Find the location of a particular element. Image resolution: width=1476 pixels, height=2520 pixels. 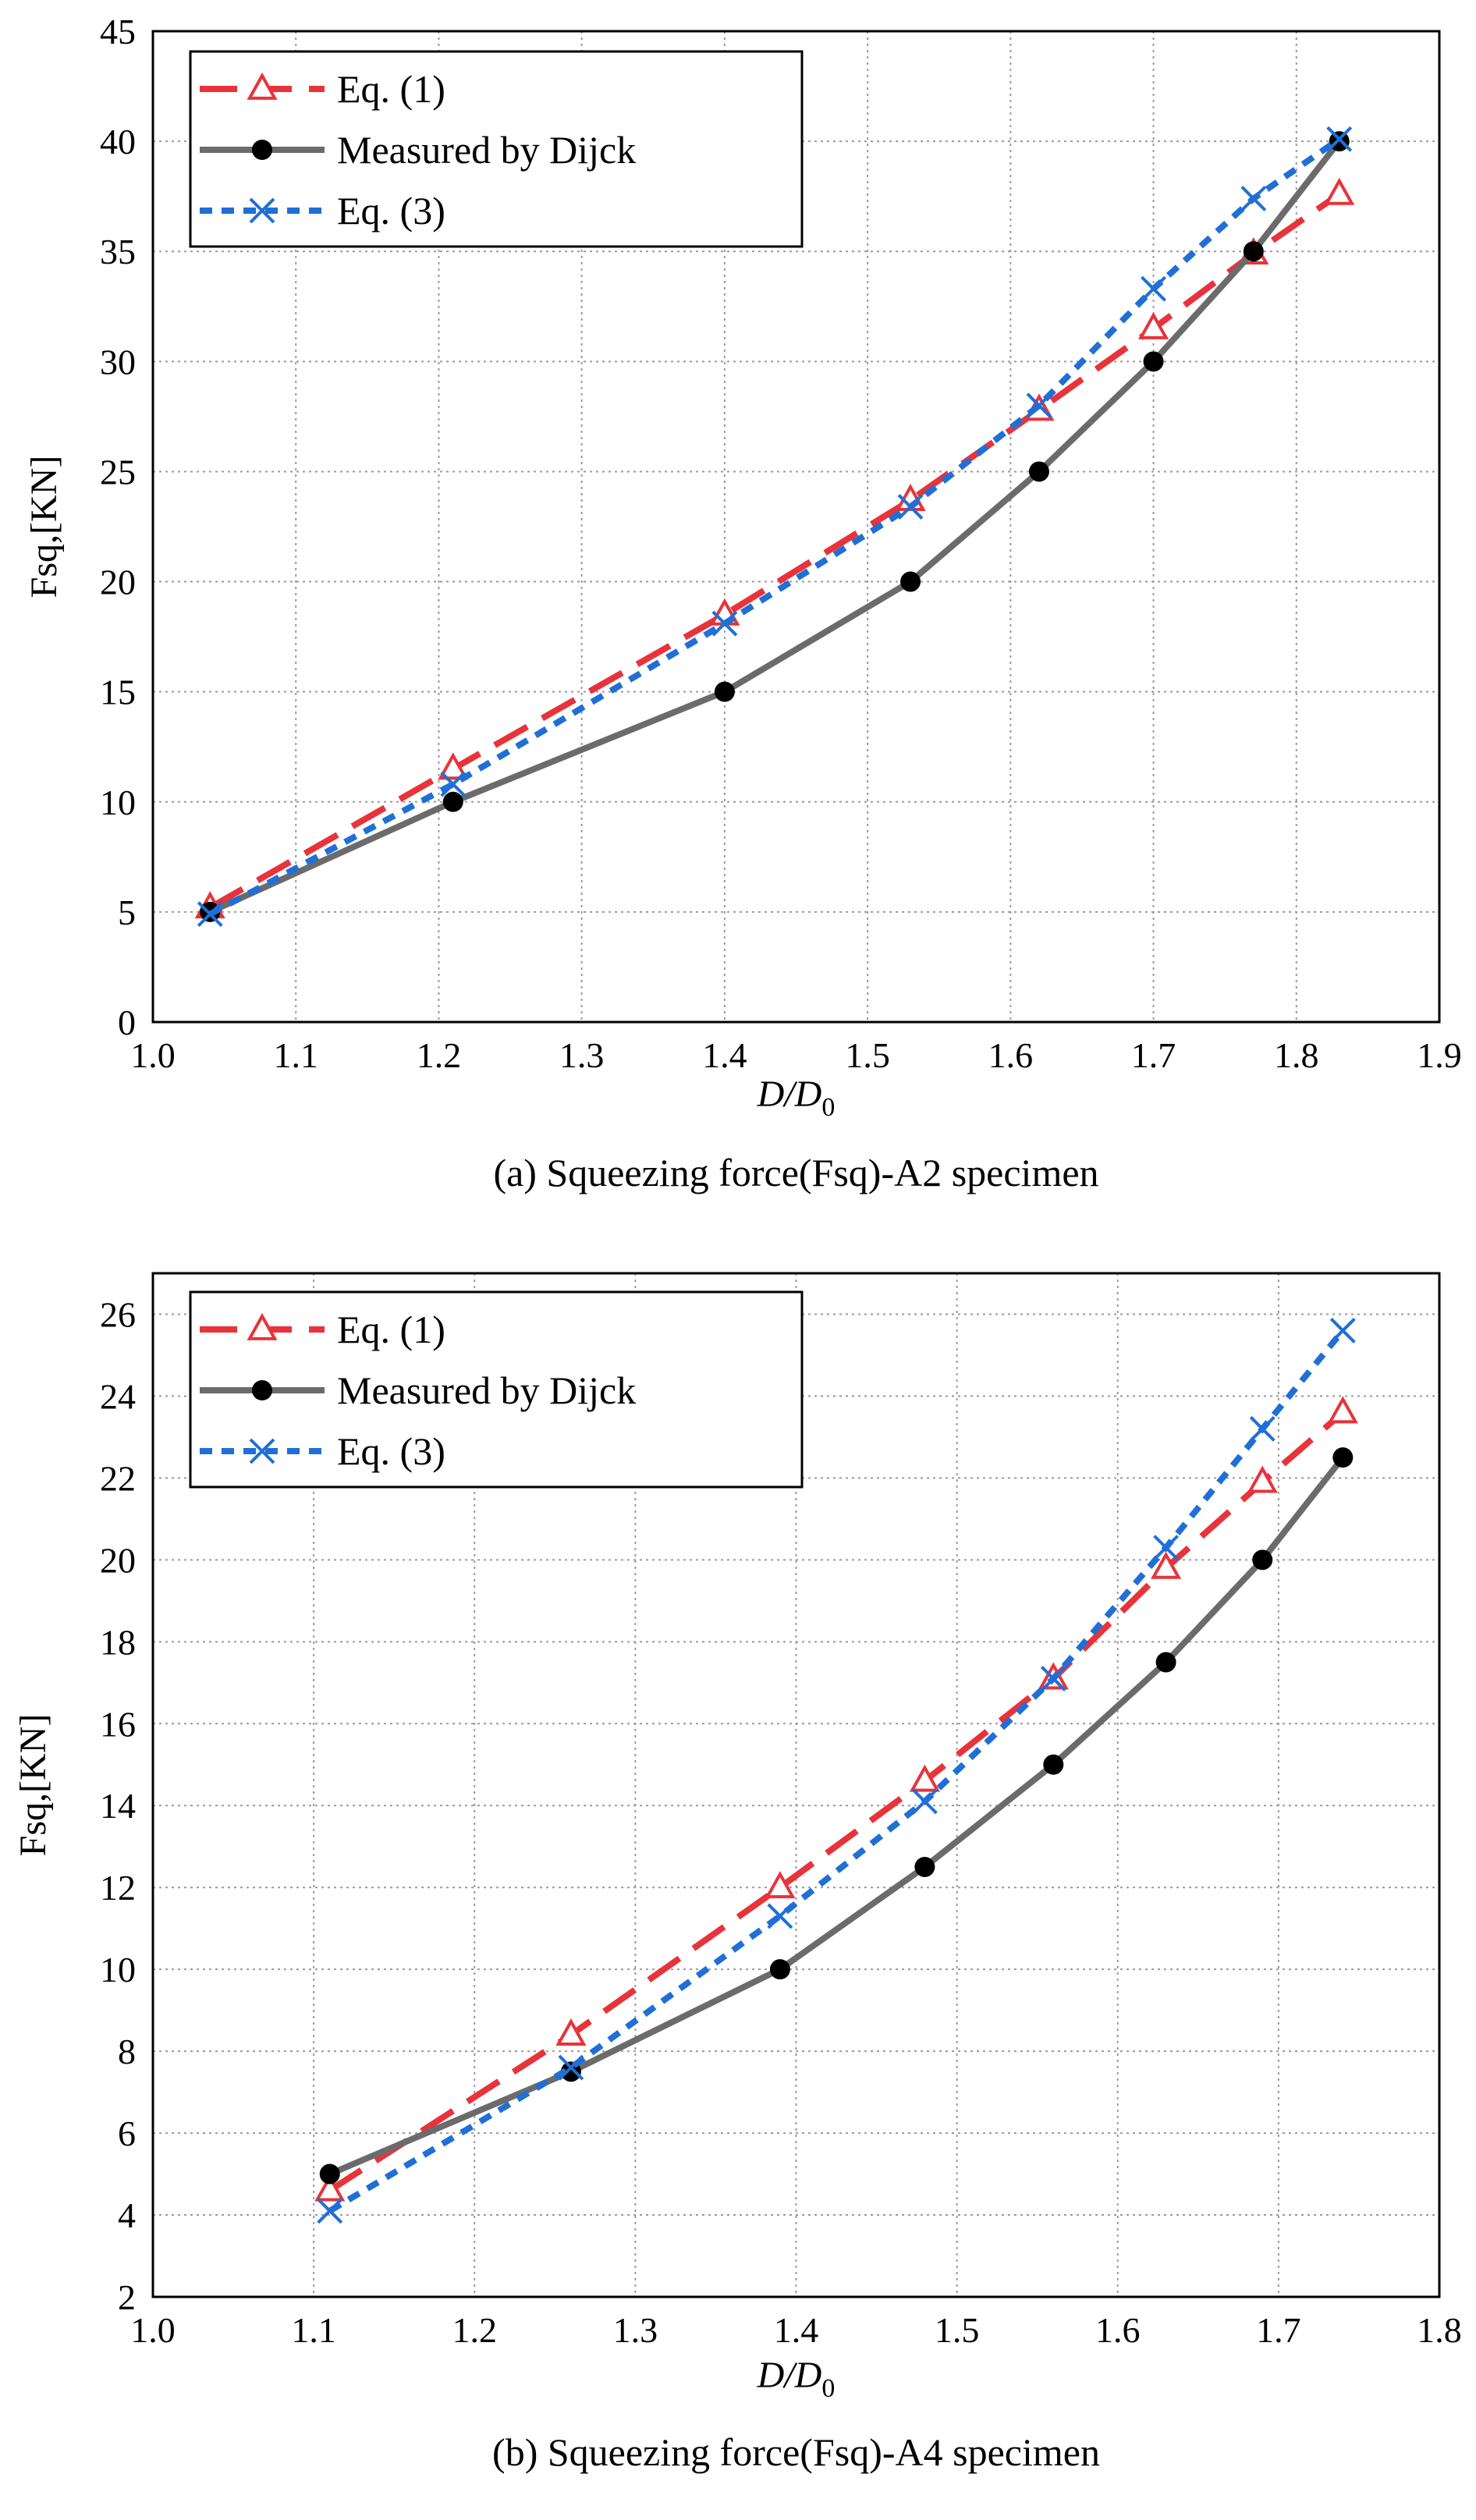

figure-caption: (b) Squeezing force(Fsq)-A4 specimen is located at coordinates (796, 2452).